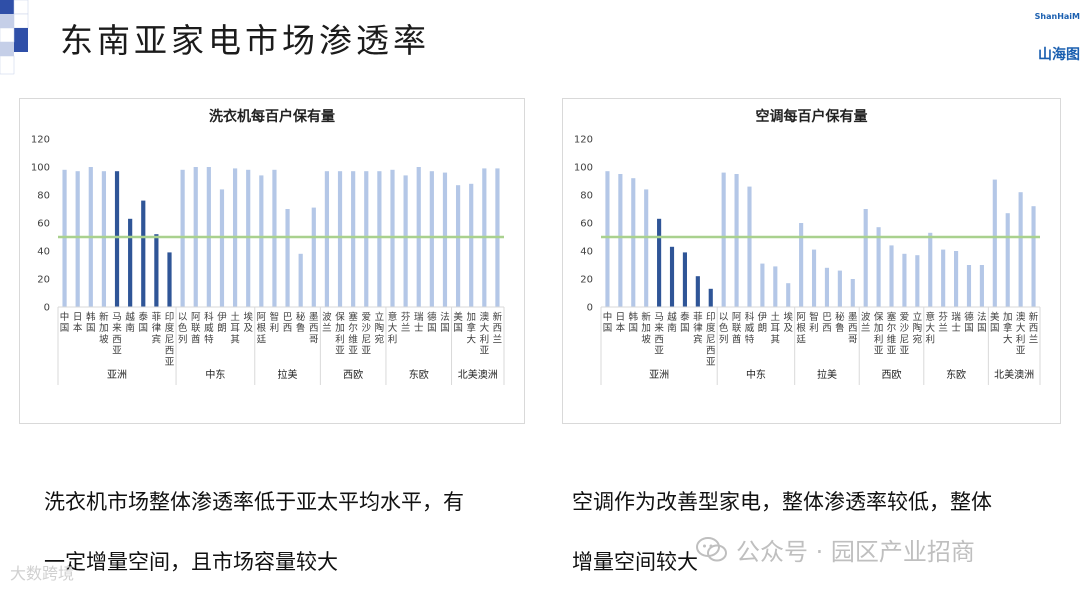 This screenshot has width=1080, height=592. What do you see at coordinates (301, 322) in the screenshot?
I see `x-tick-label: 秘鲁` at bounding box center [301, 322].